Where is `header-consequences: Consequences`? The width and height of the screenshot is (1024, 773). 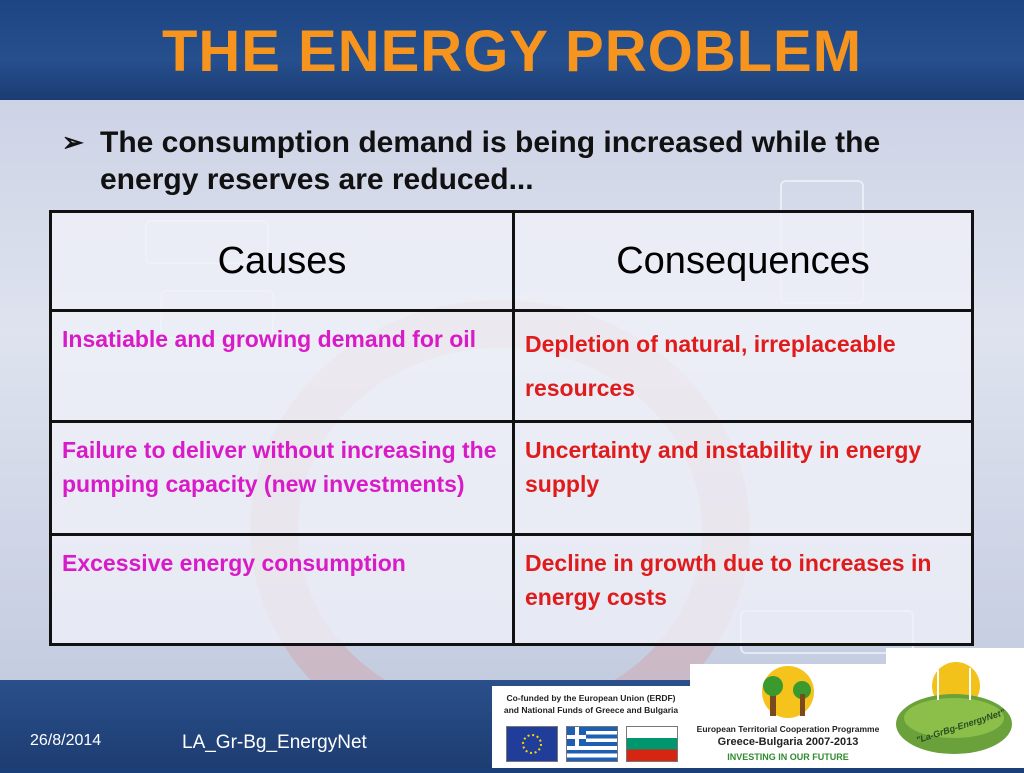 header-consequences: Consequences is located at coordinates (743, 261).